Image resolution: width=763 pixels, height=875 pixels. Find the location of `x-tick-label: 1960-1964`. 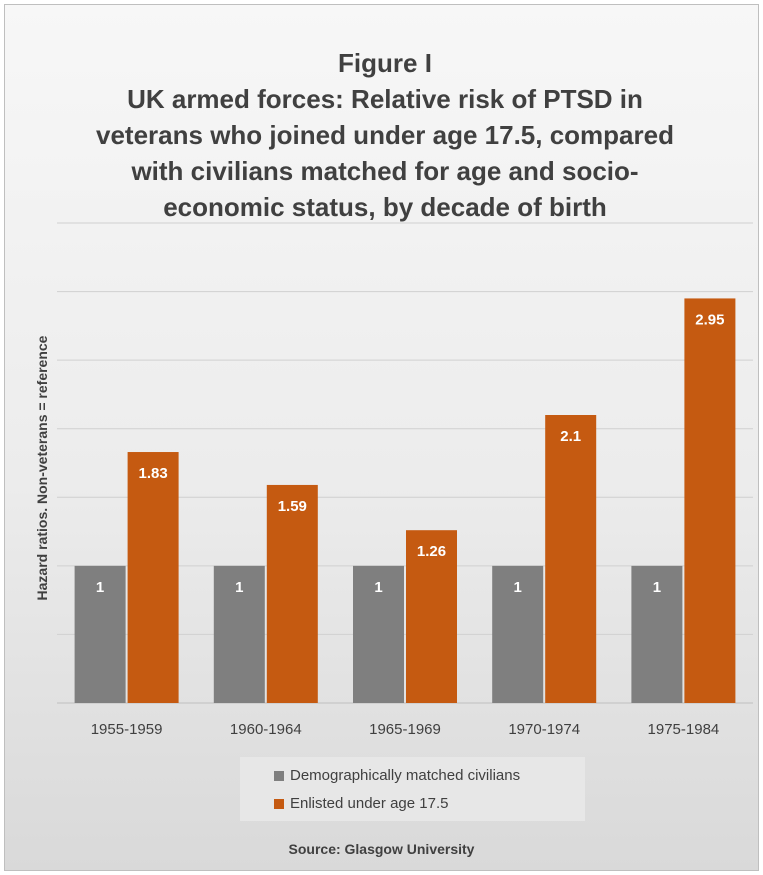

x-tick-label: 1960-1964 is located at coordinates (266, 729).